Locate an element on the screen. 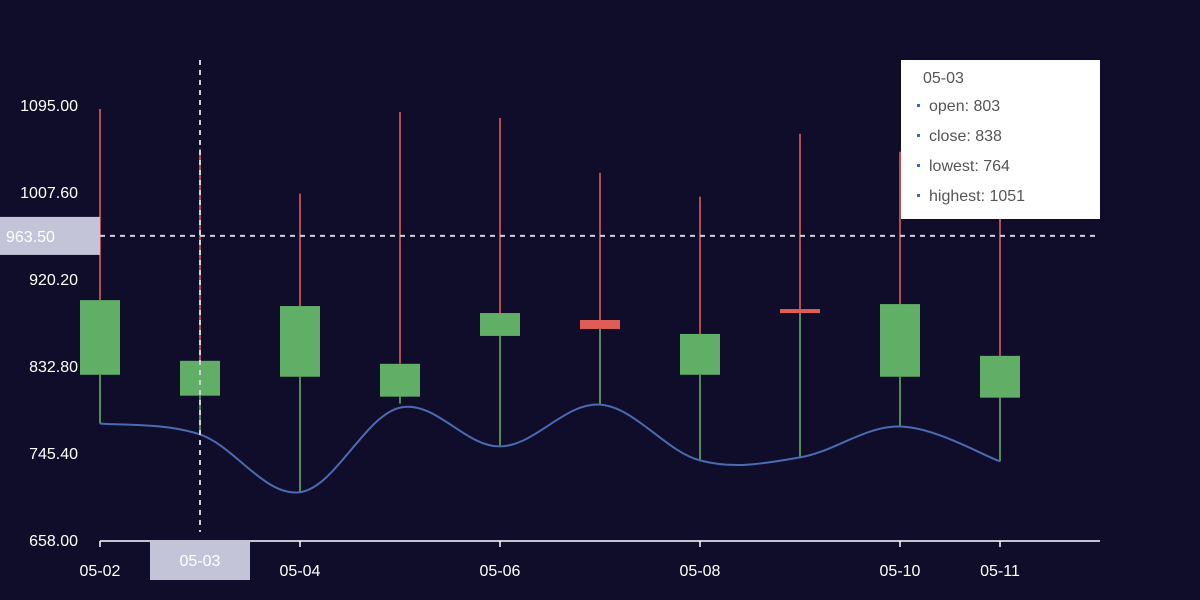 The width and height of the screenshot is (1200, 600). tooltip-highest: highest: 1051 is located at coordinates (977, 196).